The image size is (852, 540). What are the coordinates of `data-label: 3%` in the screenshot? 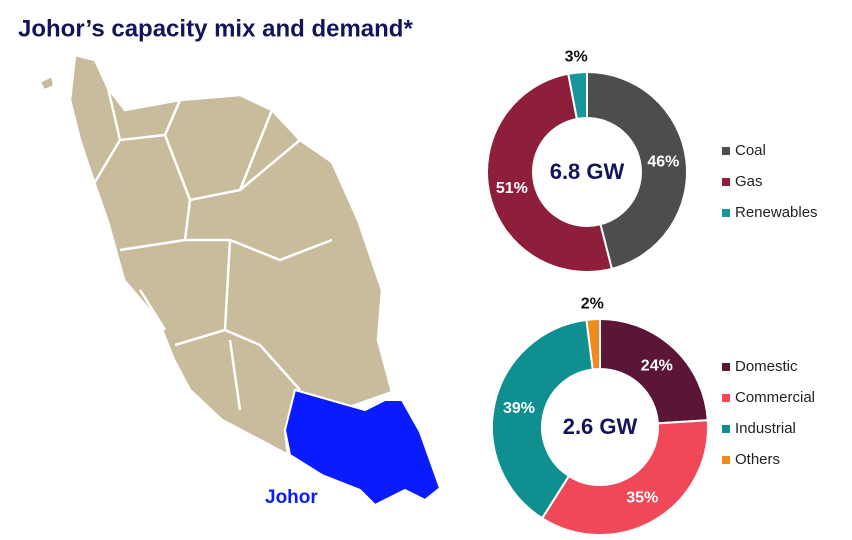 It's located at (576, 57).